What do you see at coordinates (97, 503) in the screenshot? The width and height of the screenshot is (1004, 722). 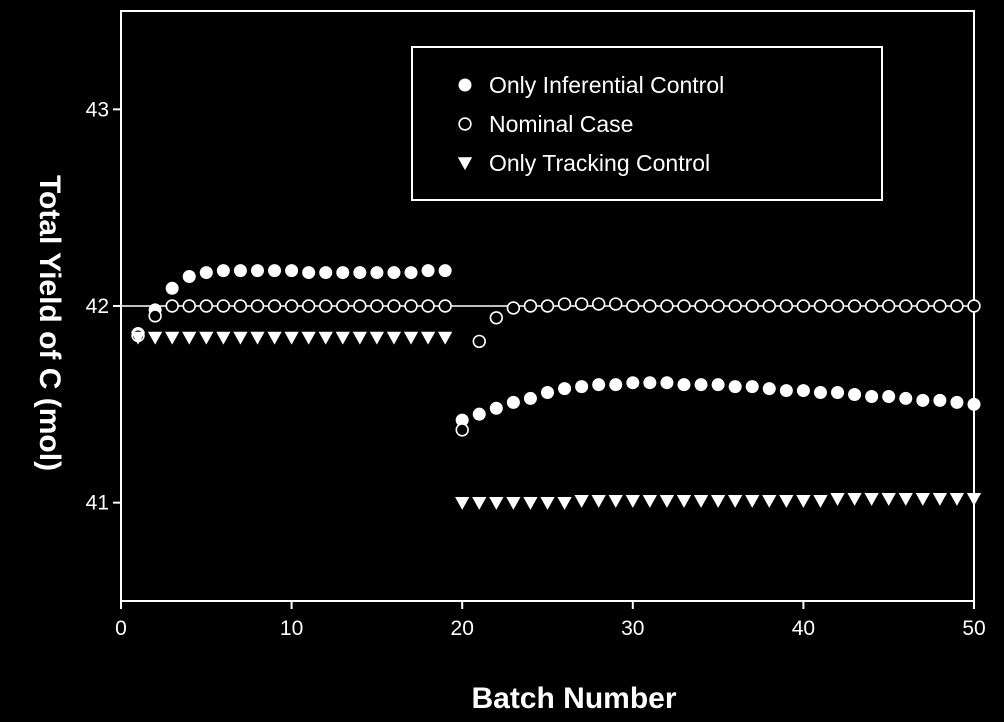 I see `y-tick-label: 41` at bounding box center [97, 503].